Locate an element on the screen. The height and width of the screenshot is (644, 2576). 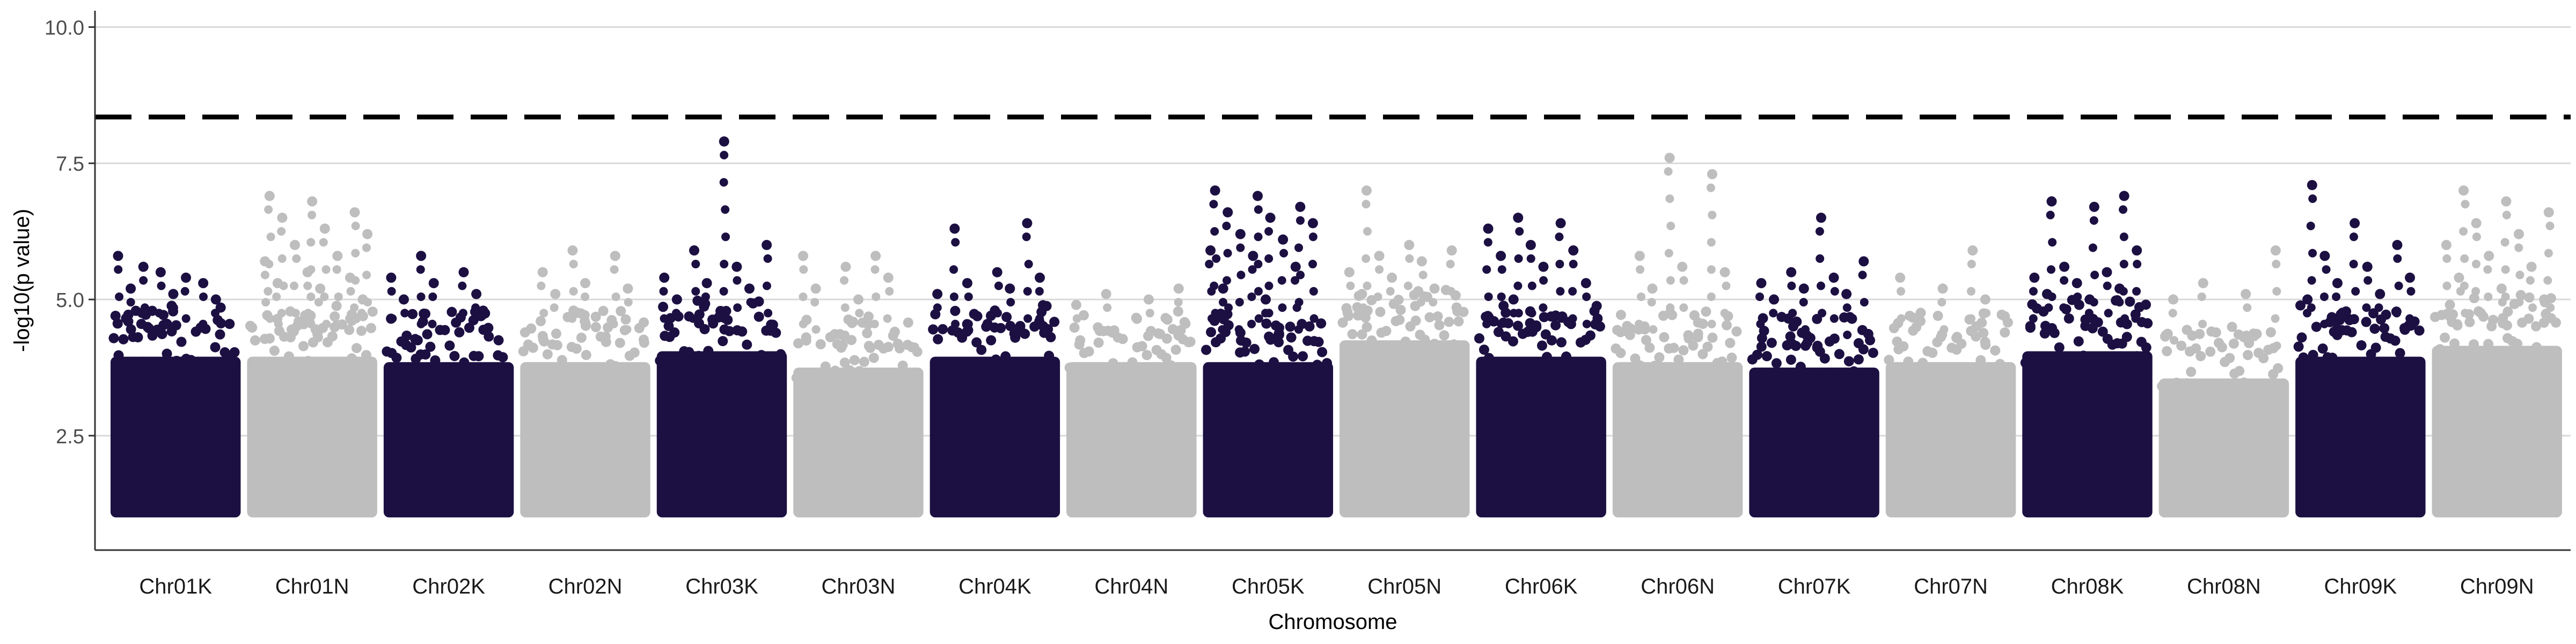
x-tick-label: Chr09K is located at coordinates (2360, 586).